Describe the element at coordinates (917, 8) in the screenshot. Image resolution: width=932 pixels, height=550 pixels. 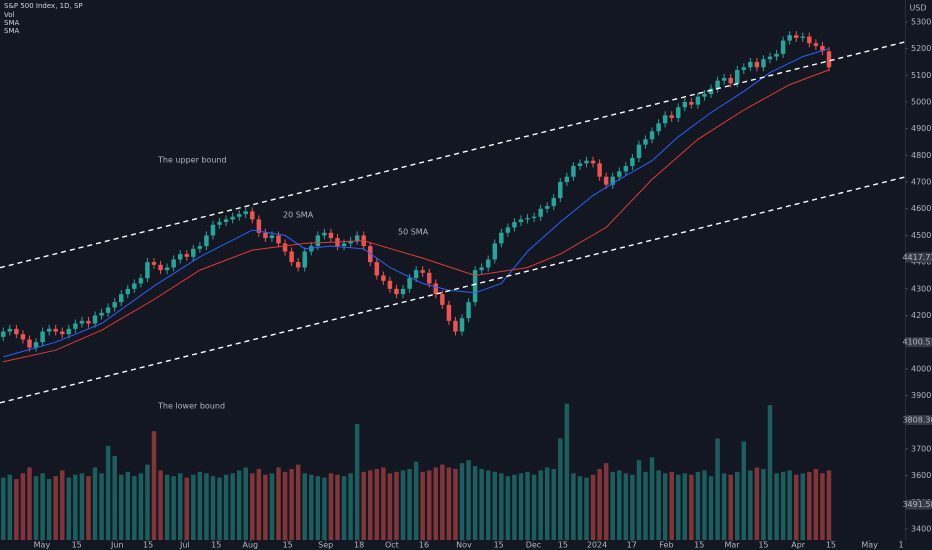
I see `currency: USD` at that location.